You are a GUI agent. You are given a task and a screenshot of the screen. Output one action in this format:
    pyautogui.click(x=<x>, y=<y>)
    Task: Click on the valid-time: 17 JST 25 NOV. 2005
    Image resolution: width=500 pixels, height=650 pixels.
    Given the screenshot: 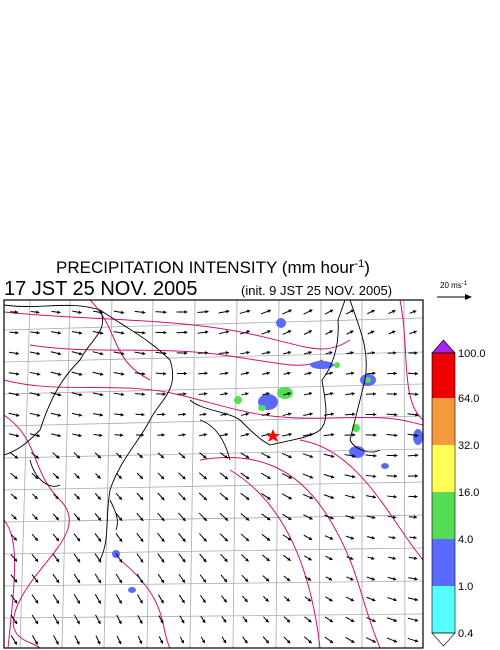 What is the action you would take?
    pyautogui.click(x=100, y=289)
    